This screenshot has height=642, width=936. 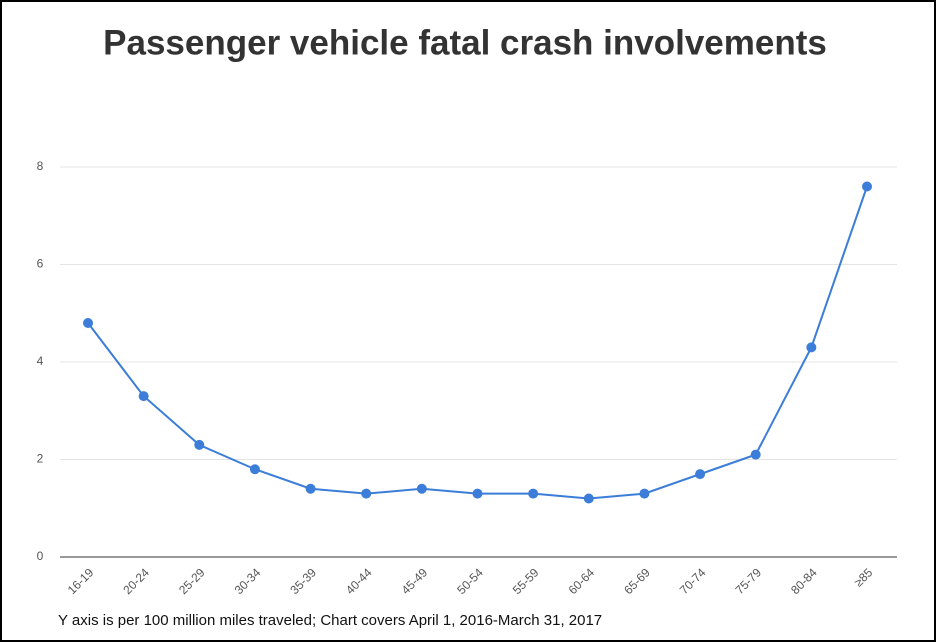 What do you see at coordinates (40, 264) in the screenshot?
I see `y-tick-label: 6` at bounding box center [40, 264].